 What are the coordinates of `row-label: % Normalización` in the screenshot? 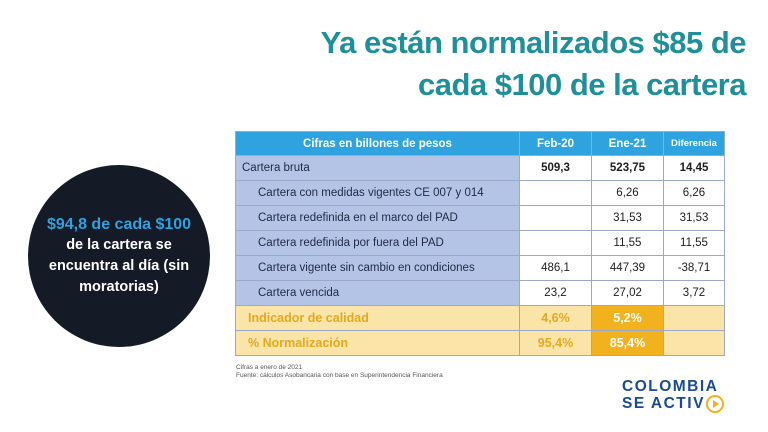 It's located at (377, 343).